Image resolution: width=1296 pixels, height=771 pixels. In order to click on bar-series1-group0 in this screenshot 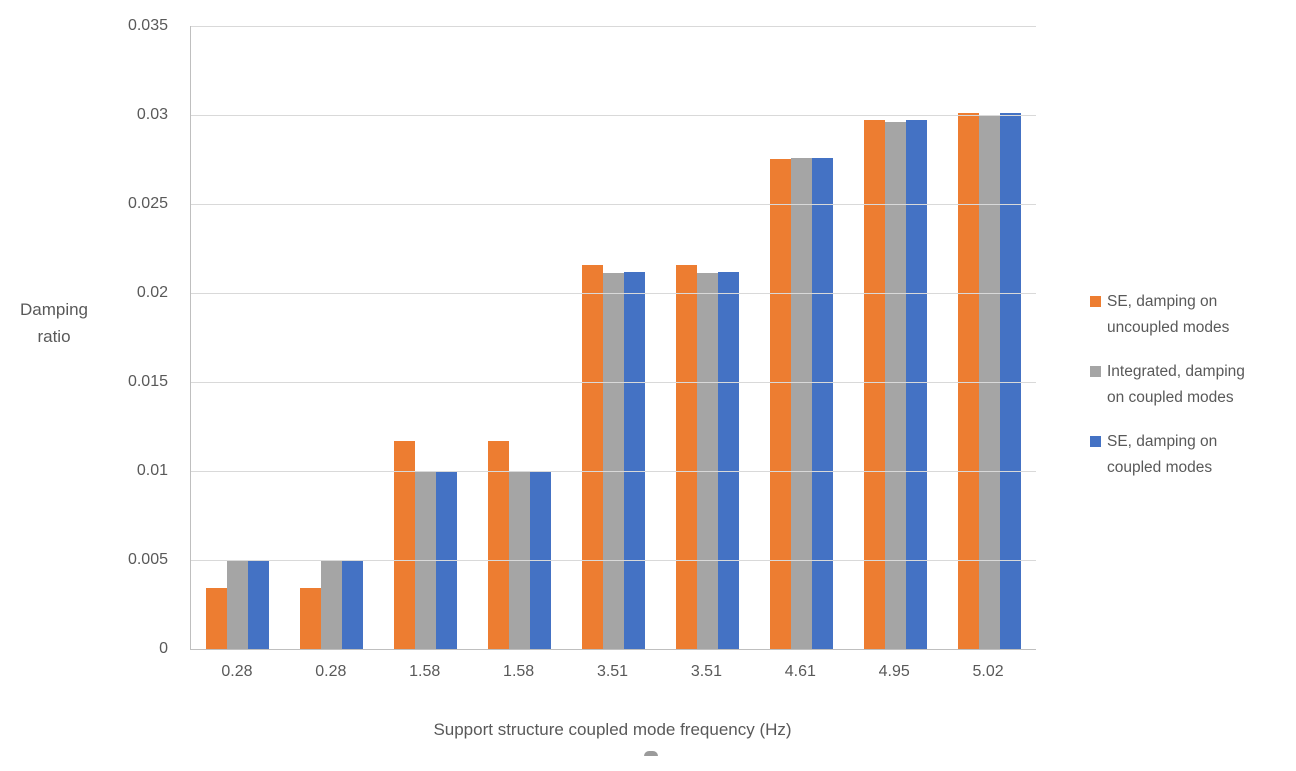, I will do `click(238, 604)`.